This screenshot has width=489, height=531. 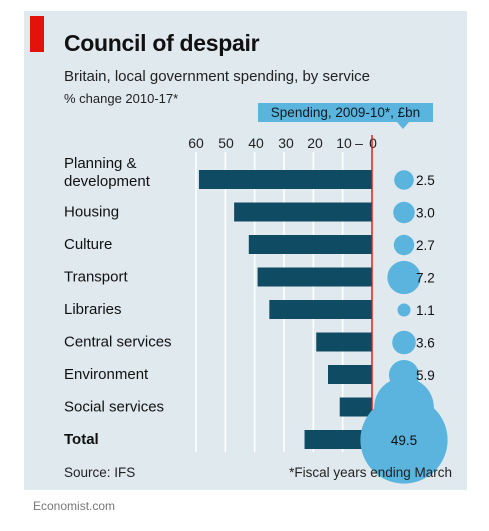 What do you see at coordinates (425, 343) in the screenshot?
I see `spending-value-label: 3.6` at bounding box center [425, 343].